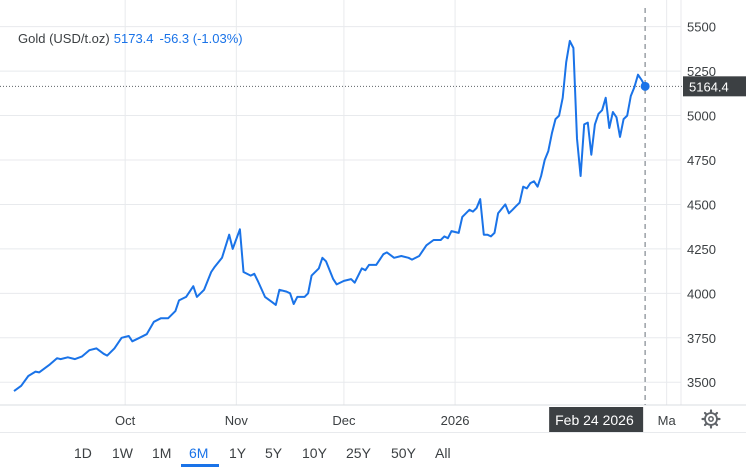 The image size is (746, 471). What do you see at coordinates (133, 38) in the screenshot?
I see `current-price: 5173.4` at bounding box center [133, 38].